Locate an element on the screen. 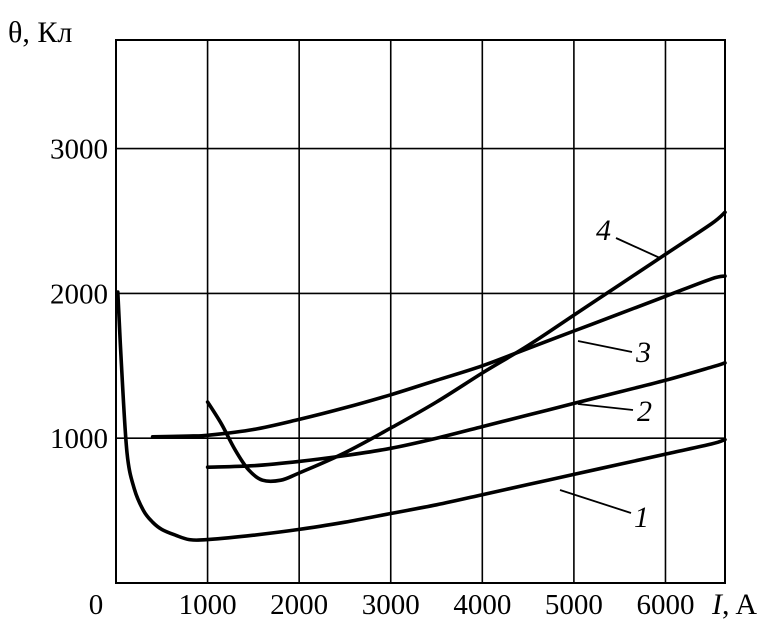  x-tick-label: 4000 is located at coordinates (482, 605).